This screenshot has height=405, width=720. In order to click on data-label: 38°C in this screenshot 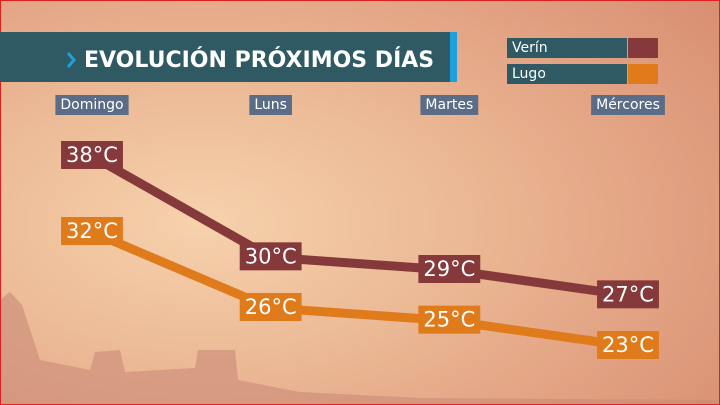, I will do `click(92, 155)`.